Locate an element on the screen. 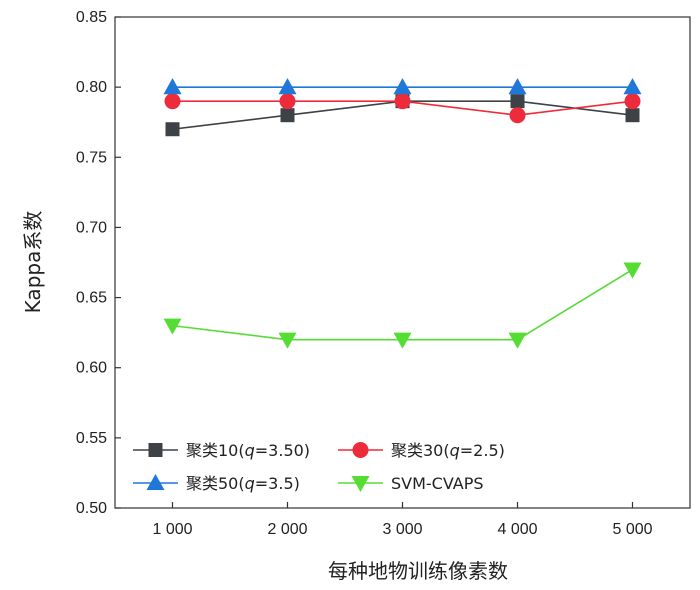 This screenshot has height=590, width=700. y-tick-label: 0.75 is located at coordinates (91, 157).